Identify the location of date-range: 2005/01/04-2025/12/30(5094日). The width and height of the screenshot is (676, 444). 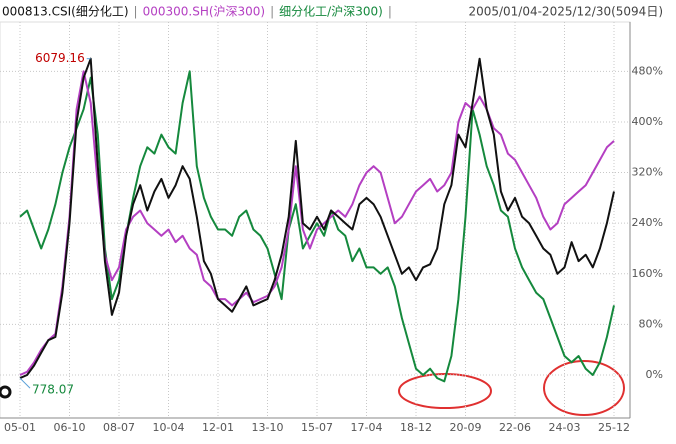
(565, 12).